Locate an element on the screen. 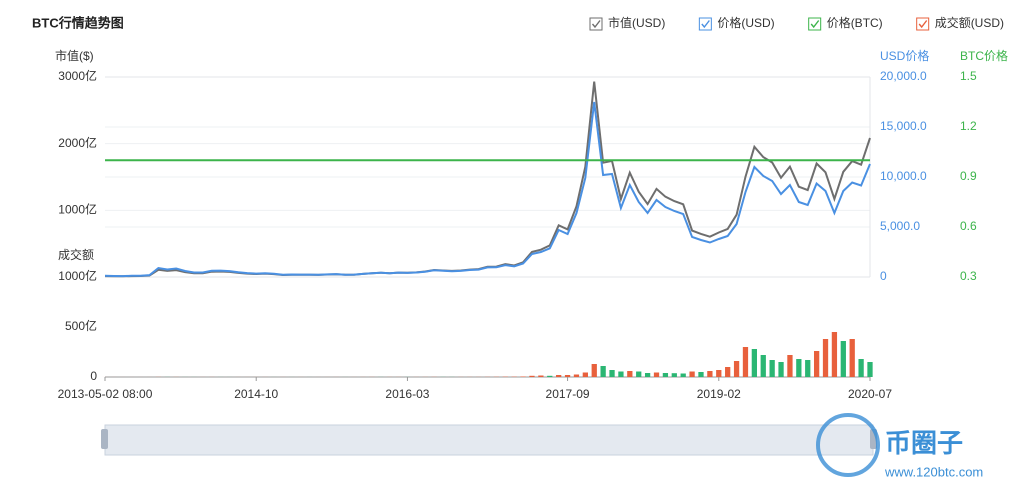  tick-label: 500亿 is located at coordinates (81, 325).